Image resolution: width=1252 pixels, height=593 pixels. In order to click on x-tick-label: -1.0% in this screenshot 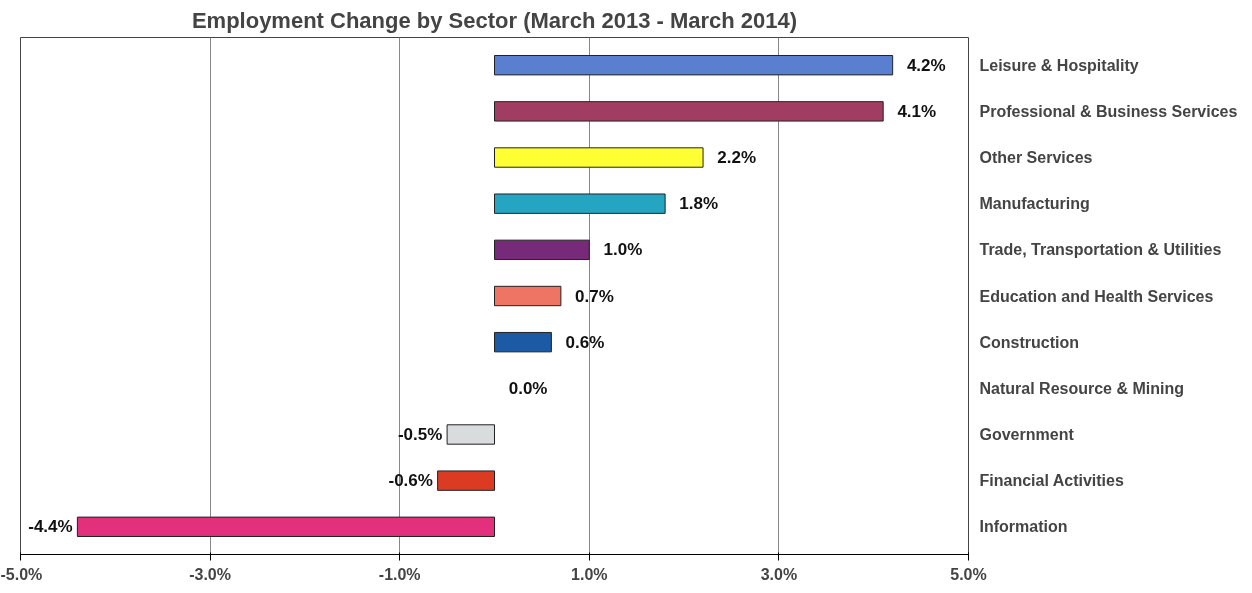, I will do `click(399, 574)`.